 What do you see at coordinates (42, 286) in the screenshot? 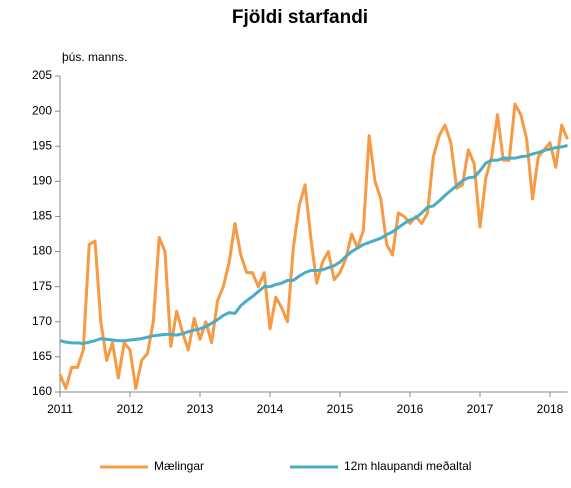
I see `y-tick-label: 175` at bounding box center [42, 286].